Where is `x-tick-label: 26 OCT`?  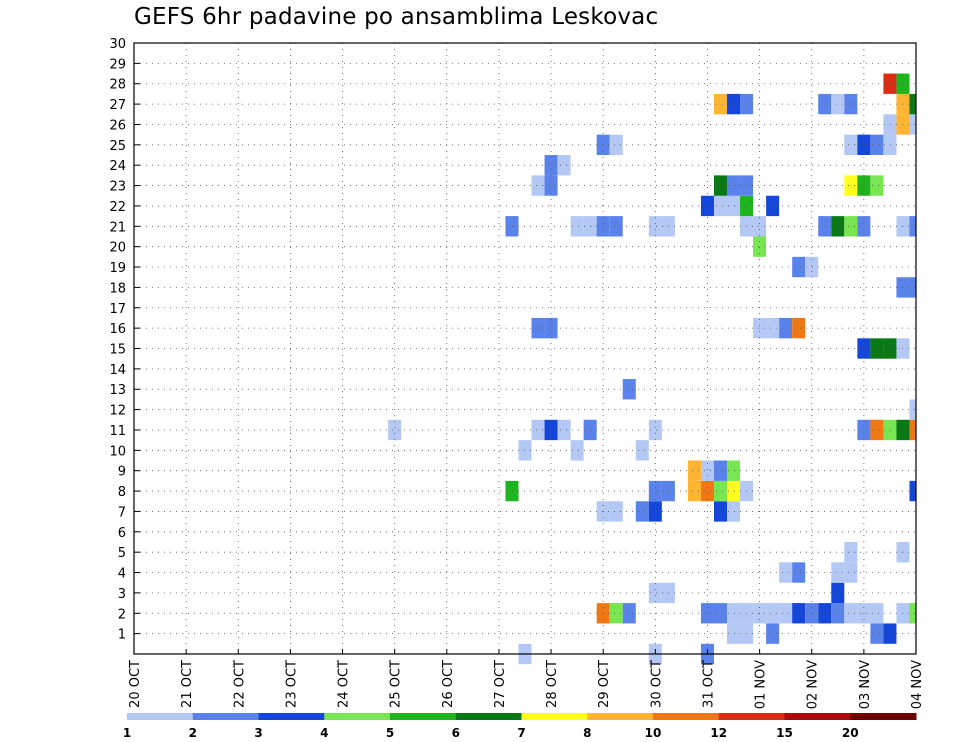 x-tick-label: 26 OCT is located at coordinates (448, 684).